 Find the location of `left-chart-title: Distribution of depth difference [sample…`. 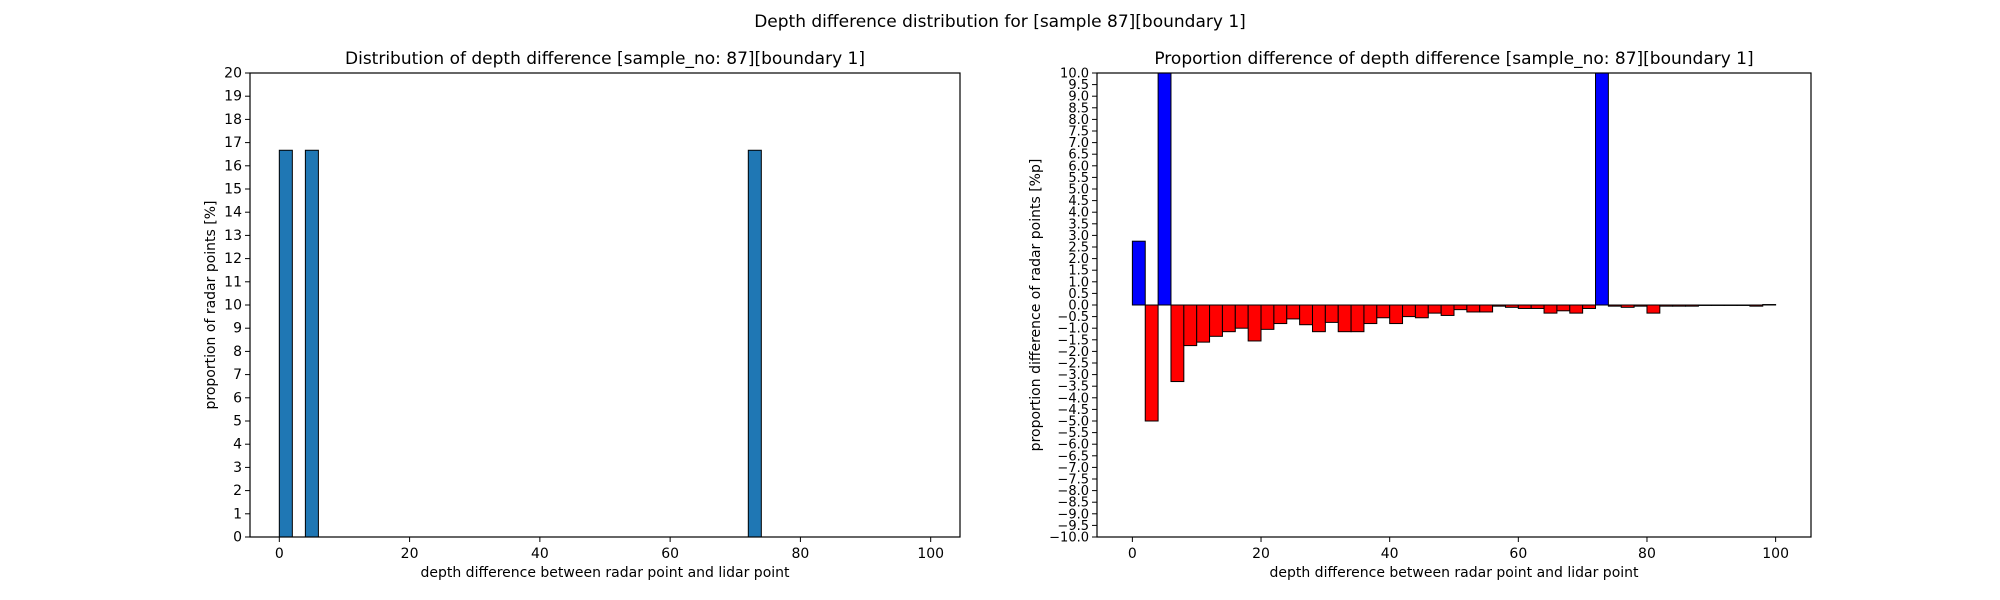

left-chart-title: Distribution of depth difference [sample… is located at coordinates (605, 59).